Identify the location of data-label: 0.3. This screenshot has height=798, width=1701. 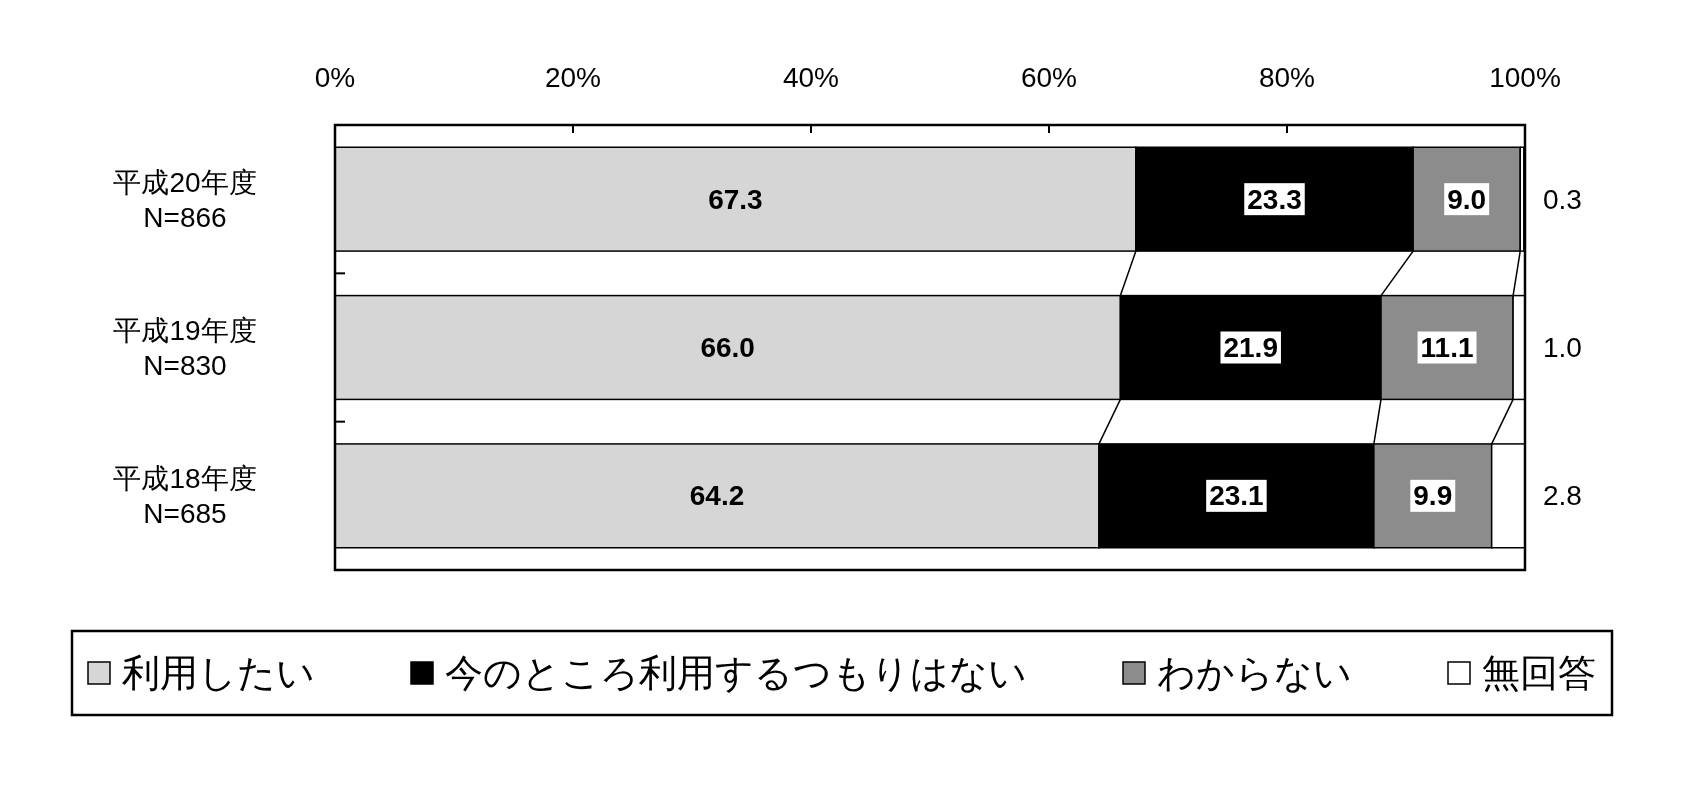
(1562, 199).